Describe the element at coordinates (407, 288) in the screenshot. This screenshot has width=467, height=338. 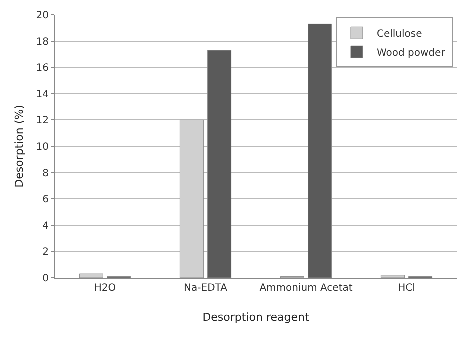
I see `x-tick-label: HCl` at that location.